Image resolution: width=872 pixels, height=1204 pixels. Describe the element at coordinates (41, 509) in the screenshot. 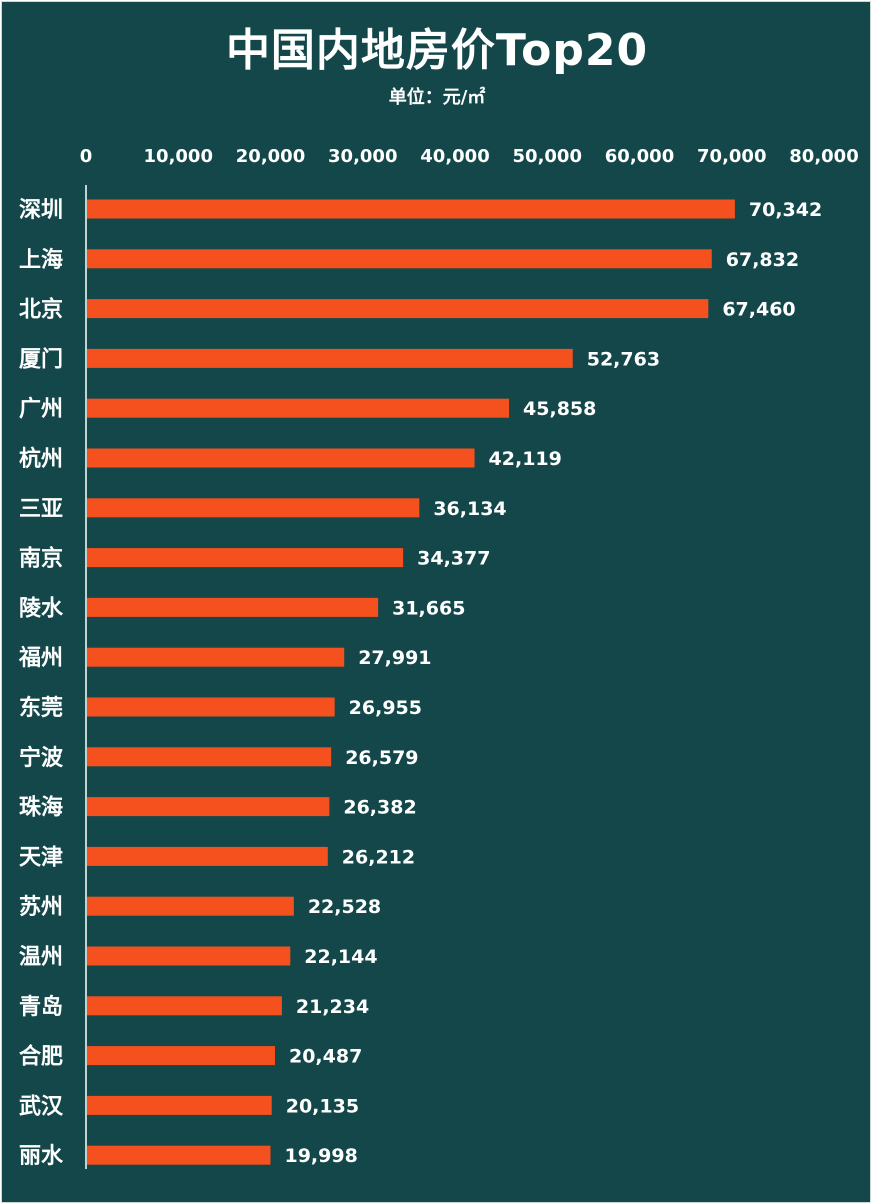

I see `category-label: 三亚` at that location.